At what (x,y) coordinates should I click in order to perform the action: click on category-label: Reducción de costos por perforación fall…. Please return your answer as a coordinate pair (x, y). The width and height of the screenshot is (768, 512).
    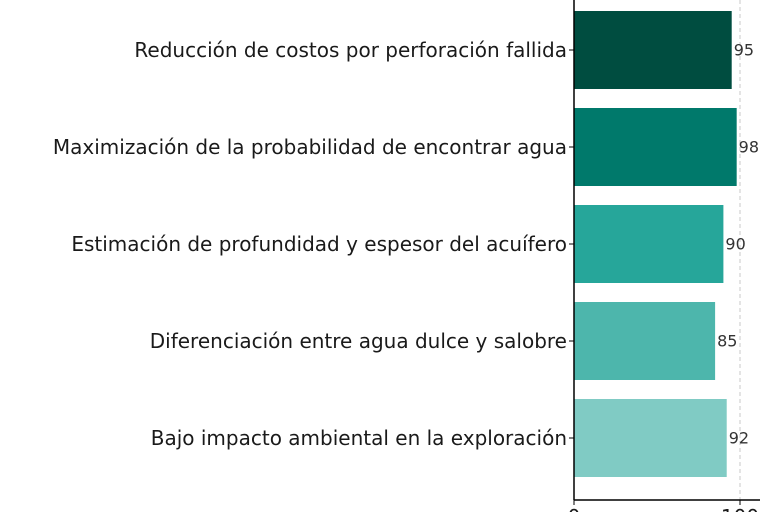
    Looking at the image, I should click on (350, 50).